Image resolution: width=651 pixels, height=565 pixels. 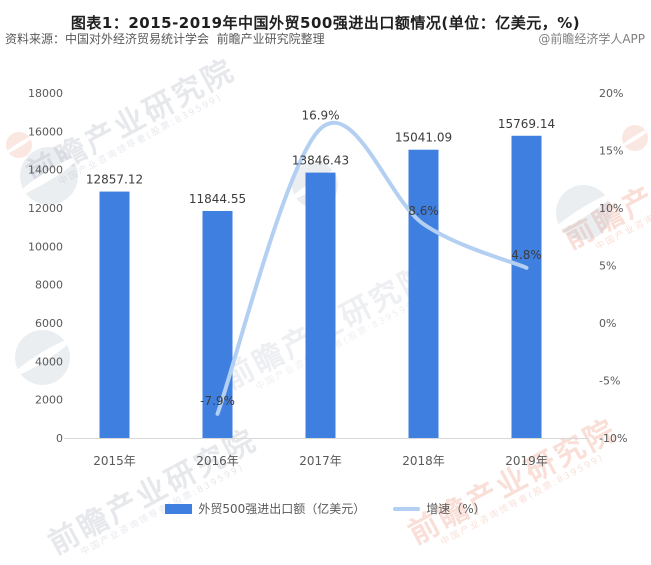 I want to click on credit-text: @前瞻经济学人APP, so click(x=591, y=39).